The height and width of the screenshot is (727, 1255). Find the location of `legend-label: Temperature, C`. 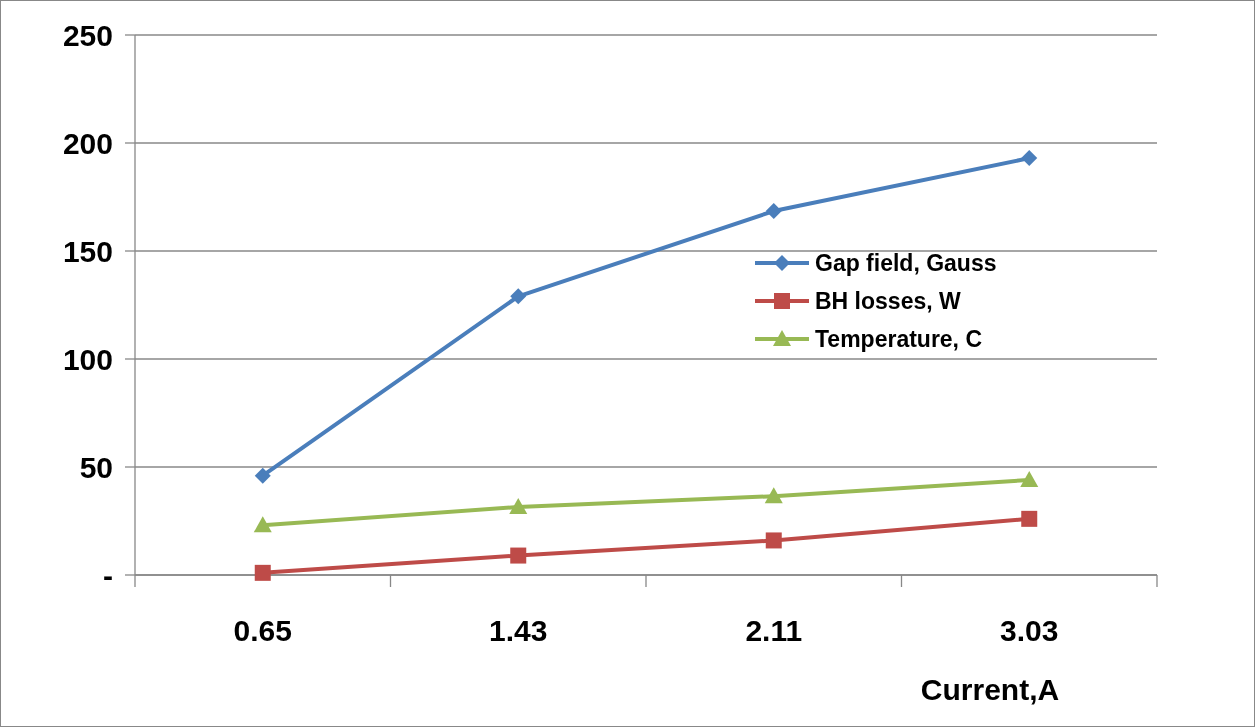

legend-label: Temperature, C is located at coordinates (899, 339).